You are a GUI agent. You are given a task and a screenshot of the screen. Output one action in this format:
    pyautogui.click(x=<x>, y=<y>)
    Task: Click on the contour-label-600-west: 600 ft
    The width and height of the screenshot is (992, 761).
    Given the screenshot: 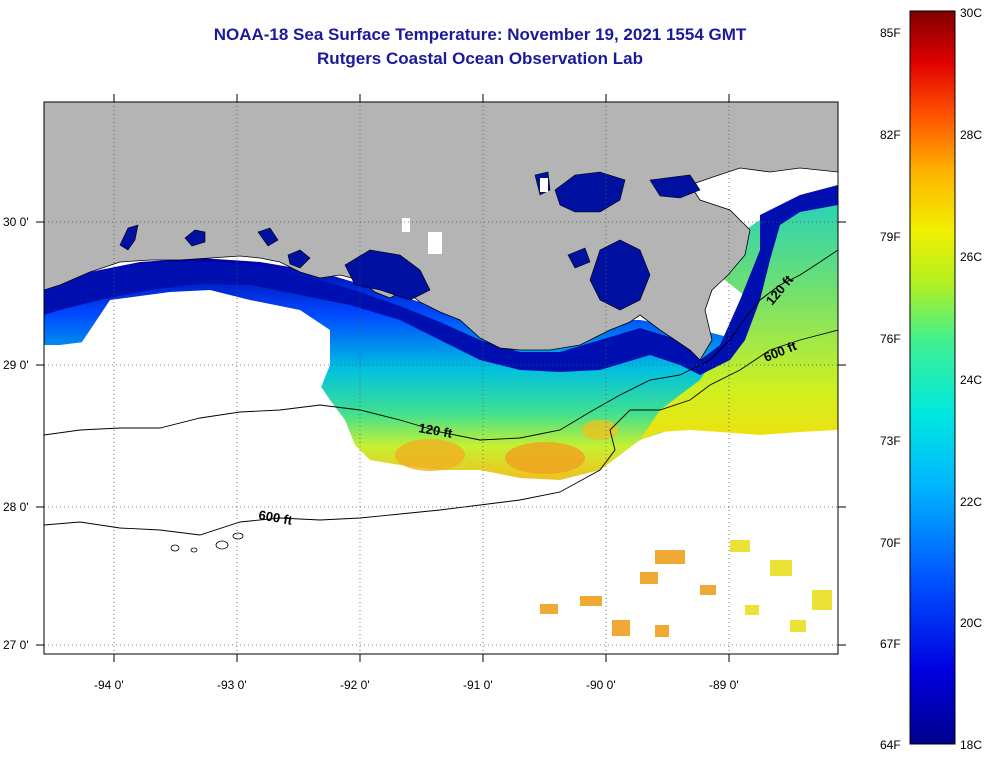 What is the action you would take?
    pyautogui.click(x=275, y=517)
    